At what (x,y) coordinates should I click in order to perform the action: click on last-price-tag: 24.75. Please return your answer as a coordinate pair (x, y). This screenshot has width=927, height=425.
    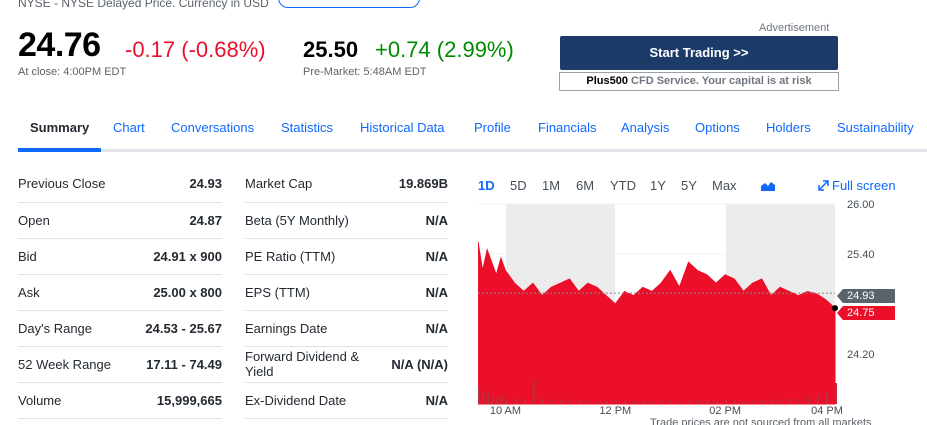
    Looking at the image, I should click on (866, 313).